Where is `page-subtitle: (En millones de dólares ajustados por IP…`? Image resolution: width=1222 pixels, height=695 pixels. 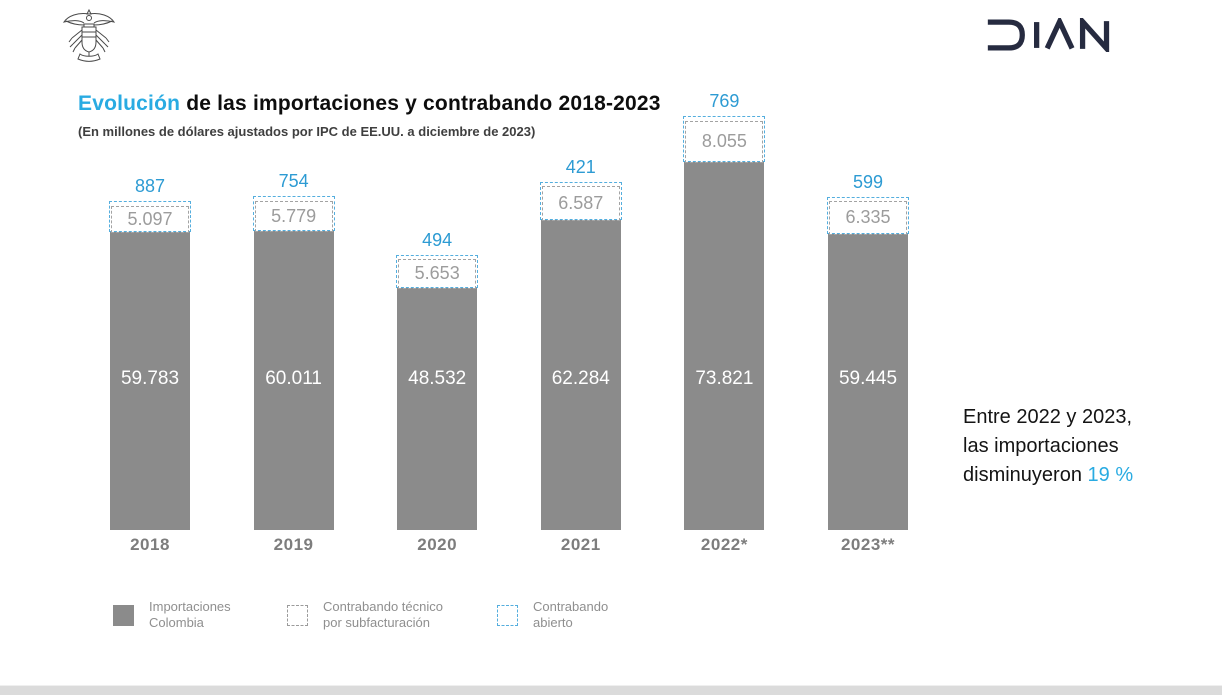
page-subtitle: (En millones de dólares ajustados por IP… is located at coordinates (307, 131).